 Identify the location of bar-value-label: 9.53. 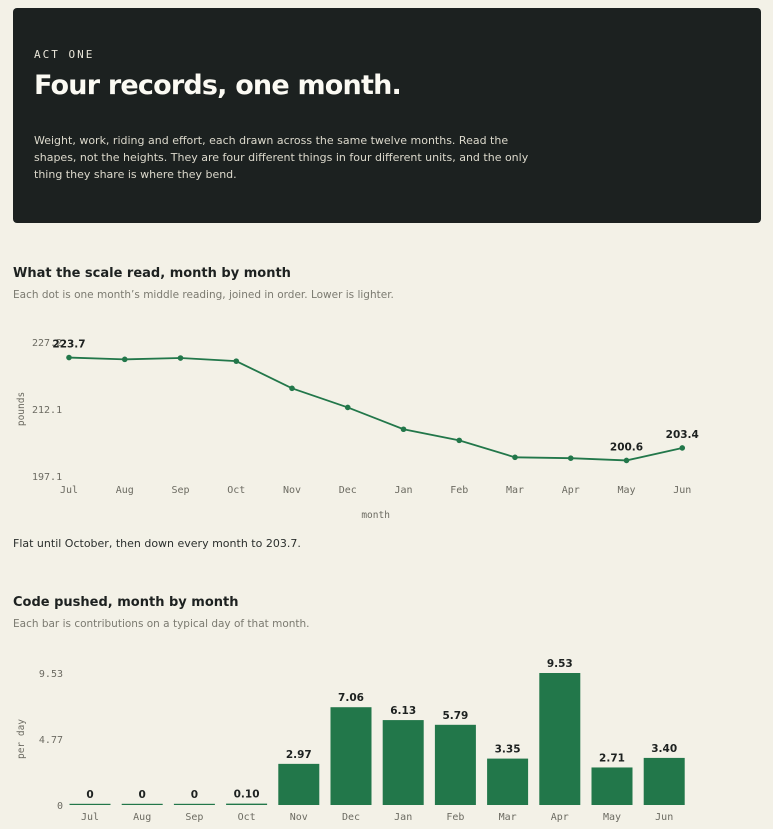
(560, 664).